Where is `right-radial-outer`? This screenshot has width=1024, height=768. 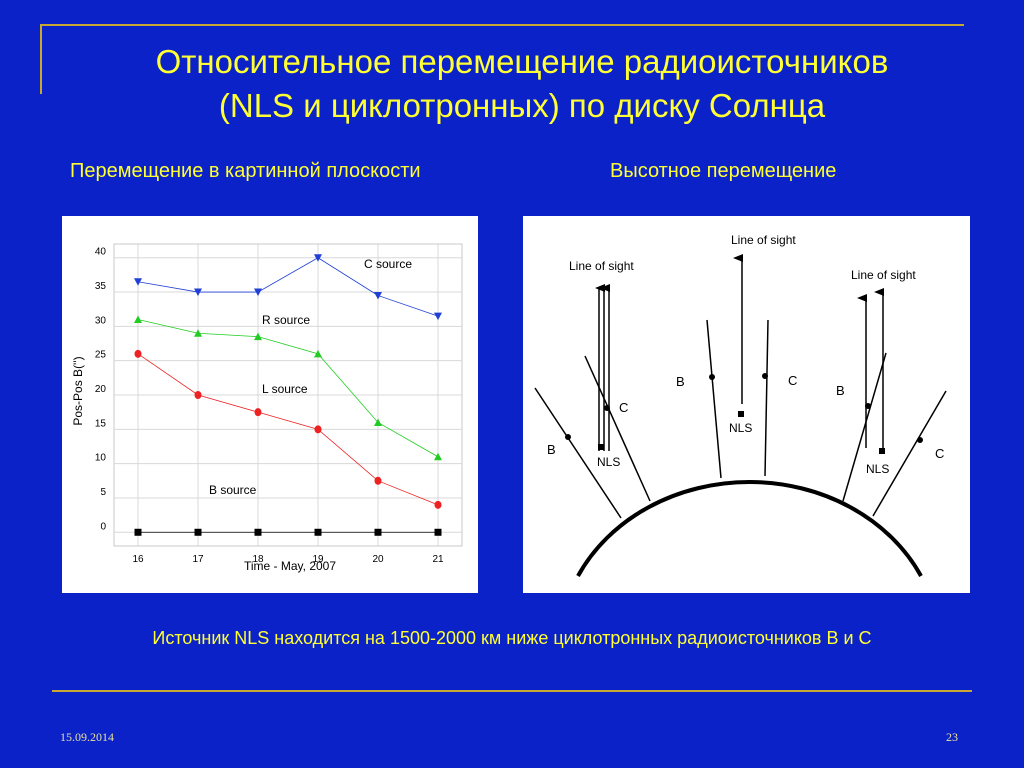 right-radial-outer is located at coordinates (909, 453).